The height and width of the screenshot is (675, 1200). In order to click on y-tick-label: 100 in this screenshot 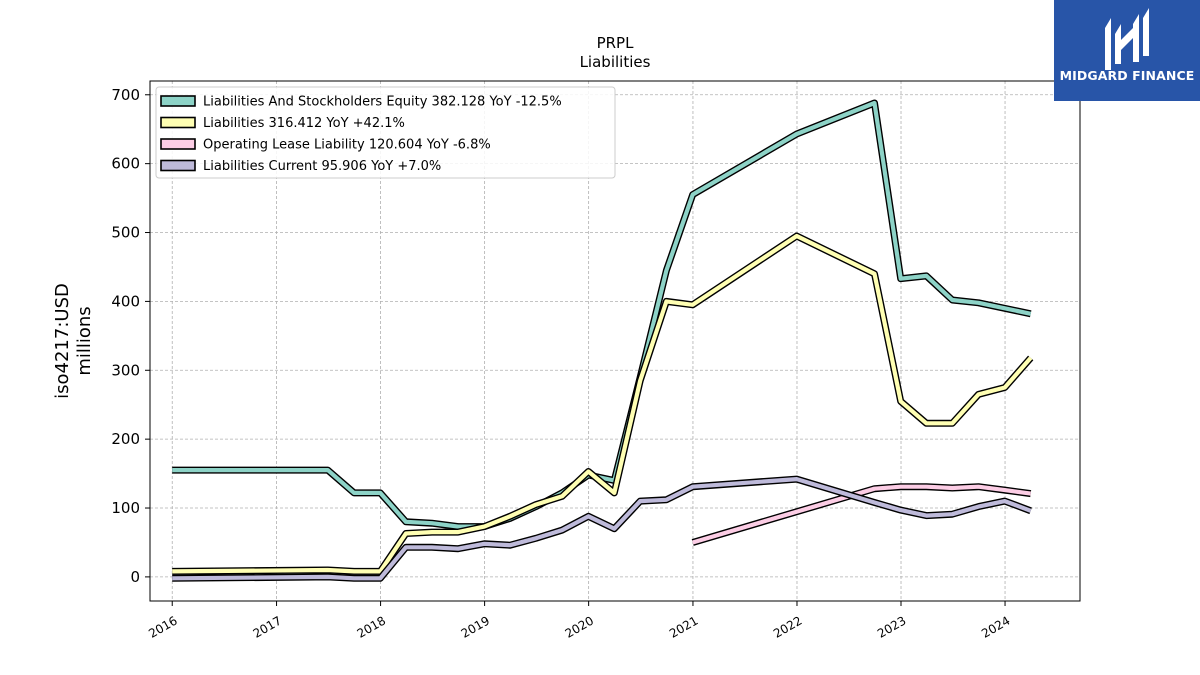, I will do `click(125, 508)`.